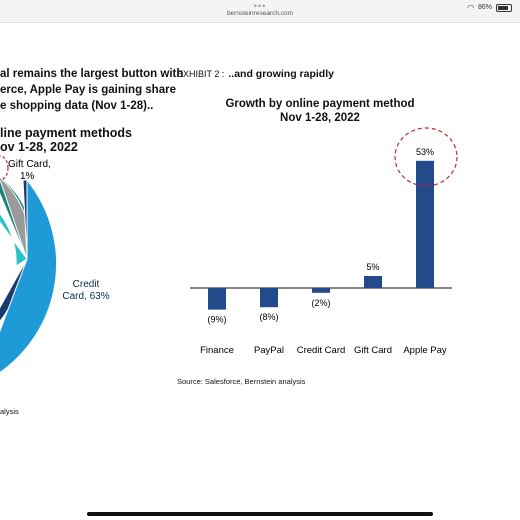 This screenshot has width=520, height=520. Describe the element at coordinates (320, 104) in the screenshot. I see `bar-chart-title-line-1: Growth by online payment method` at that location.